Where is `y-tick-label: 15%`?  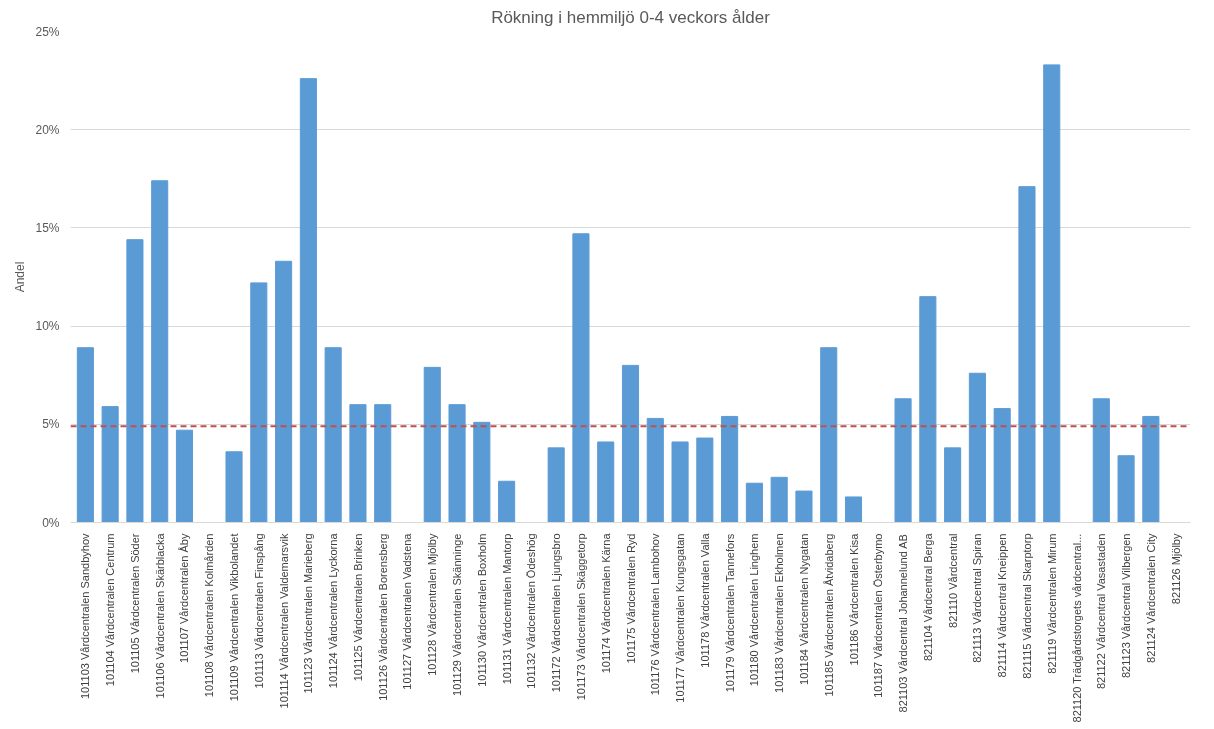
y-tick-label: 15% is located at coordinates (47, 227).